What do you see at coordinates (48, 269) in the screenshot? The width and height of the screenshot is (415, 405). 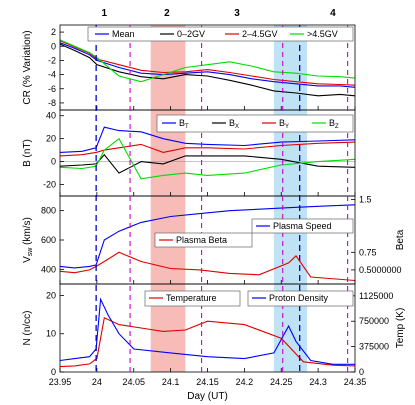 I see `v-ytick-label: 400` at bounding box center [48, 269].